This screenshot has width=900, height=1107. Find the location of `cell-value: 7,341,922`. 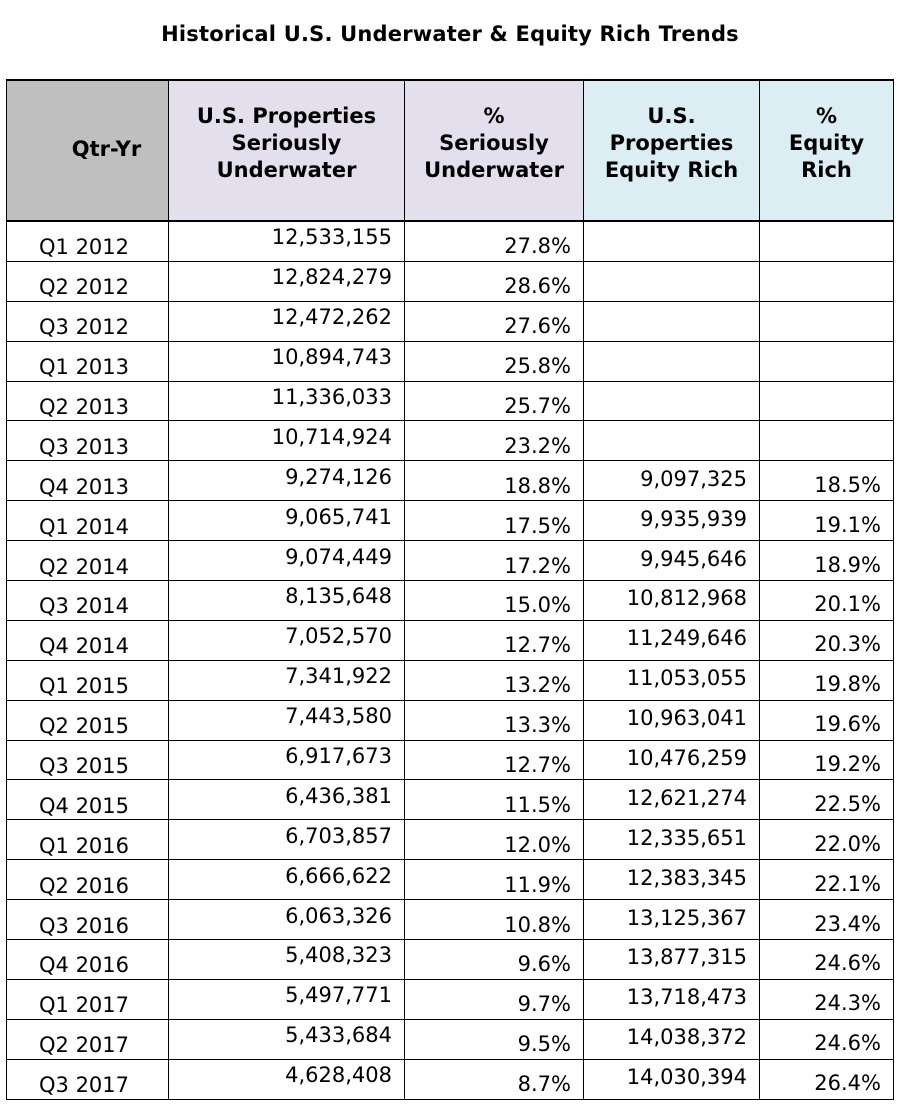

cell-value: 7,341,922 is located at coordinates (338, 676).